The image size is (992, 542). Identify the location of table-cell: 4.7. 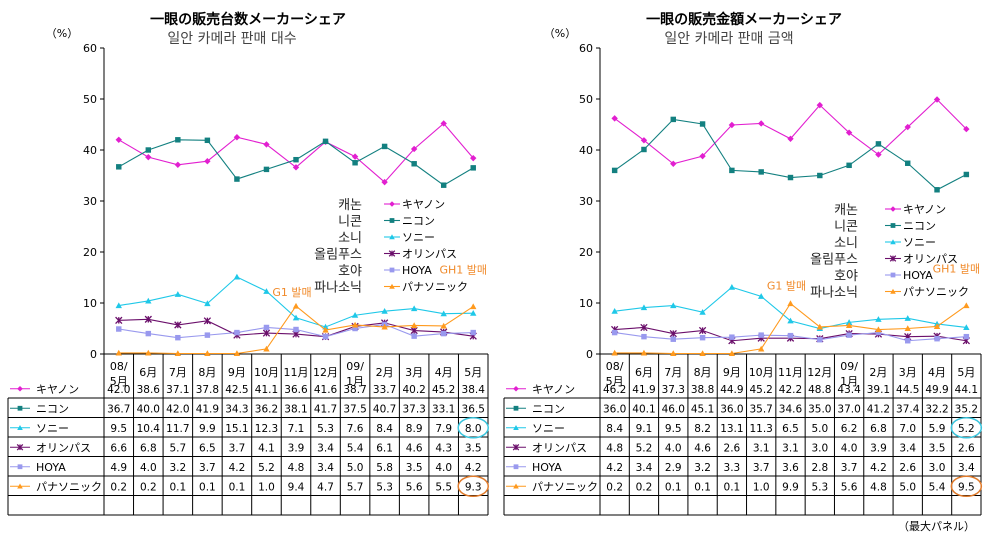
(325, 487).